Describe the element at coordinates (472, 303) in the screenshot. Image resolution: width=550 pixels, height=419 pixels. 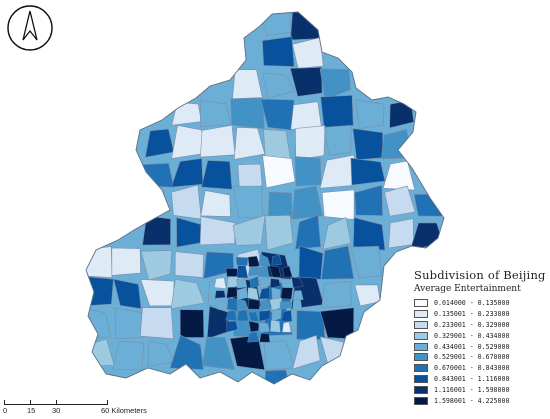
I see `legend-label: 0.014000 - 0.135000` at that location.